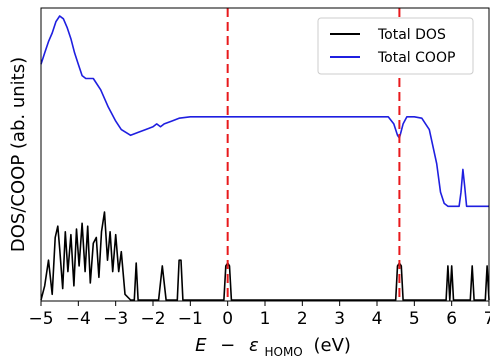  Describe the element at coordinates (115, 319) in the screenshot. I see `x-tick-label: −3` at that location.